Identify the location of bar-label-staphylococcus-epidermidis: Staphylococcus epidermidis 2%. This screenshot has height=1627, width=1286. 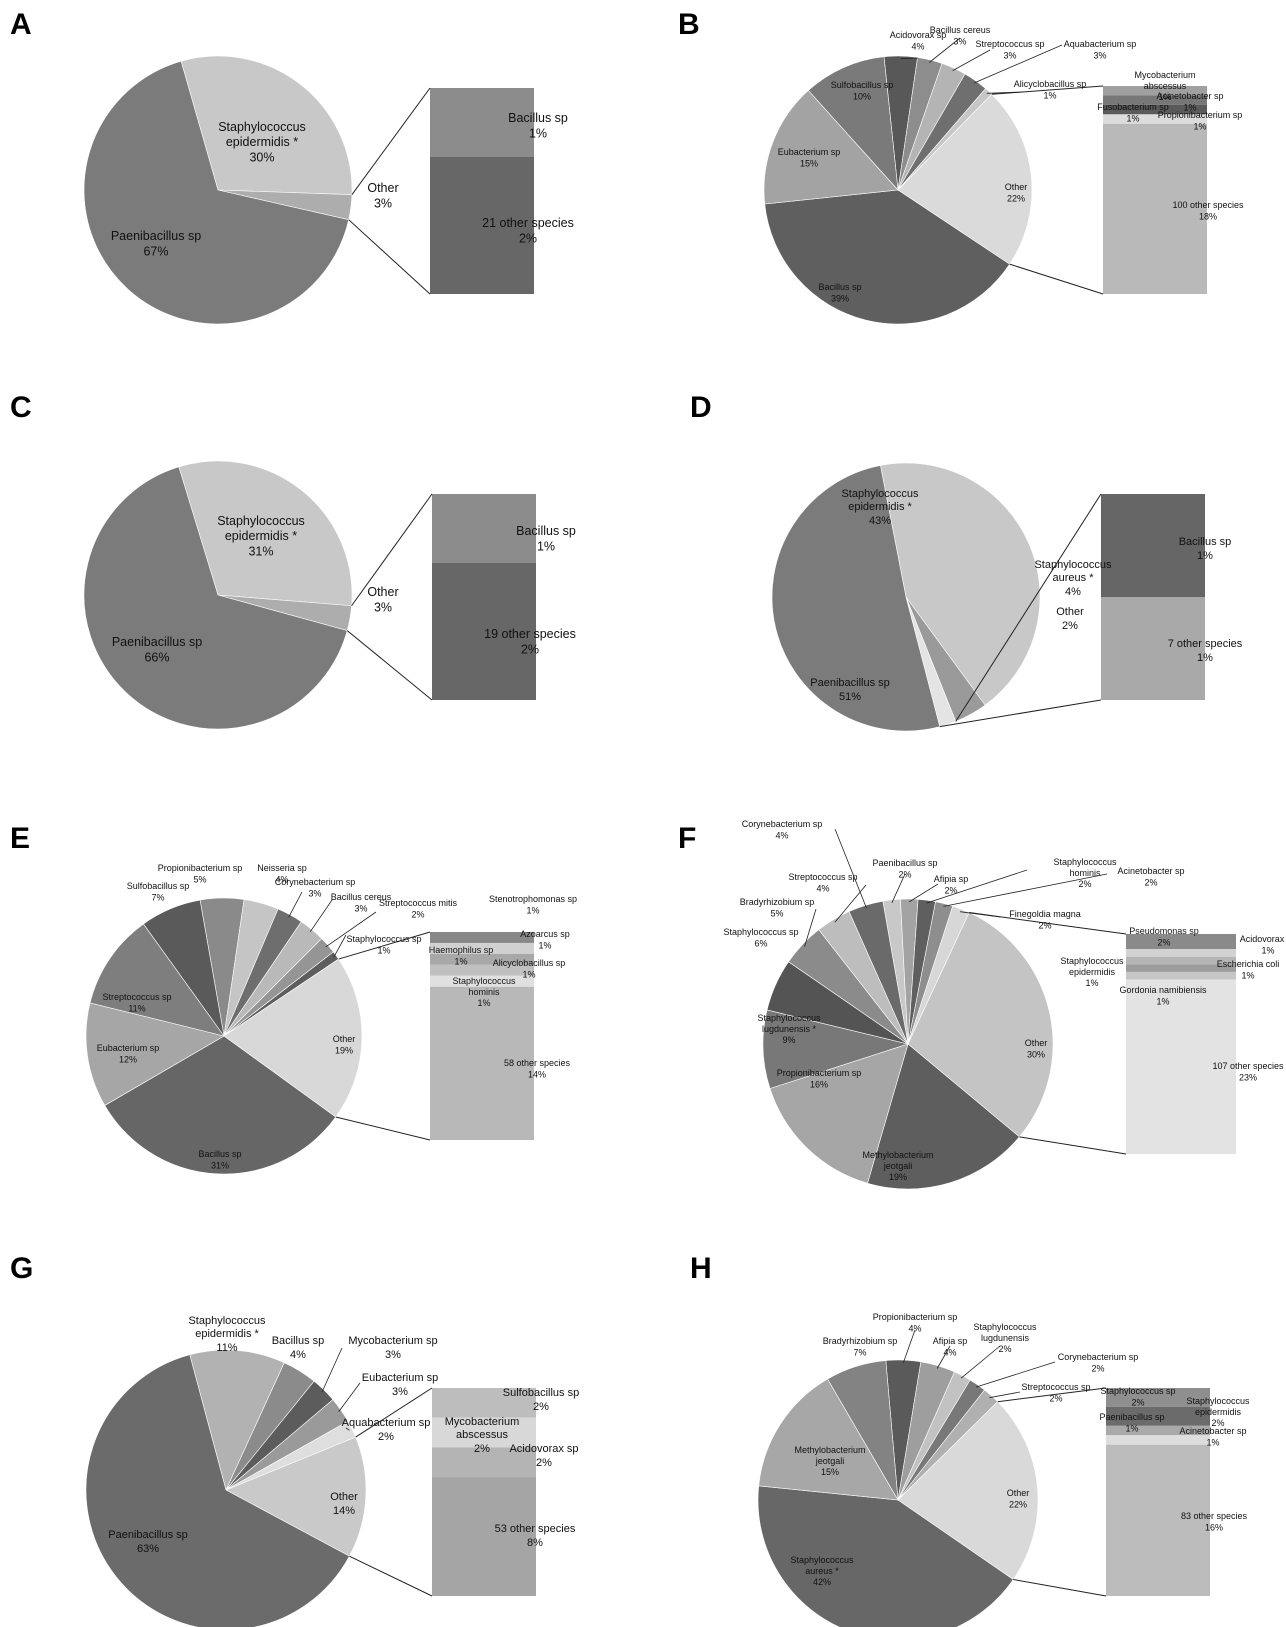
(1218, 1412).